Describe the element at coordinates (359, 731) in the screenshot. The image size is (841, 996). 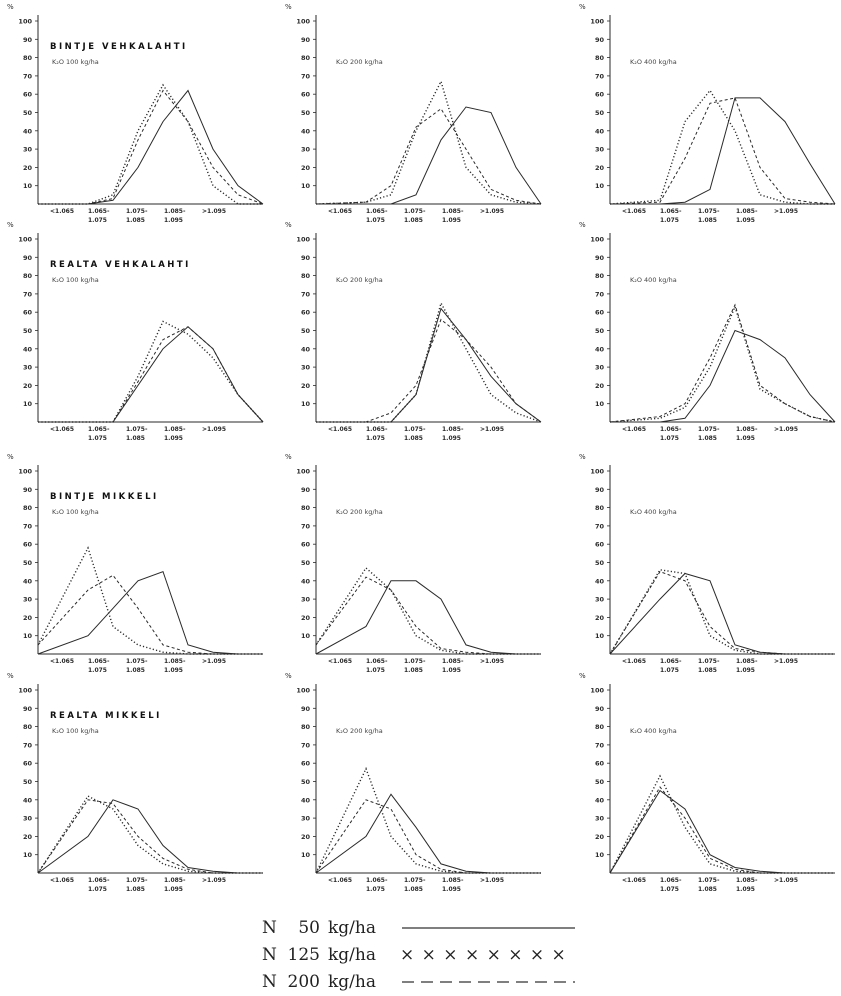
I see `panel-subtitle: K₂O 200 kg/ha` at that location.